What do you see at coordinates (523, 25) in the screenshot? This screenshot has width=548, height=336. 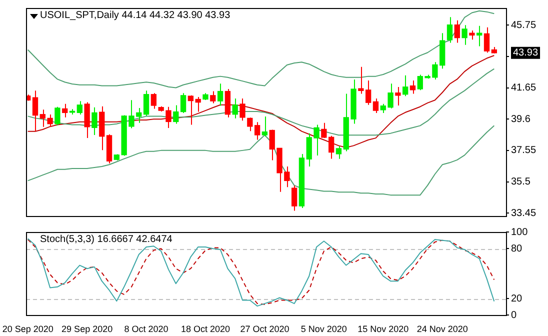 I see `y-tick-label: 45.75` at bounding box center [523, 25].